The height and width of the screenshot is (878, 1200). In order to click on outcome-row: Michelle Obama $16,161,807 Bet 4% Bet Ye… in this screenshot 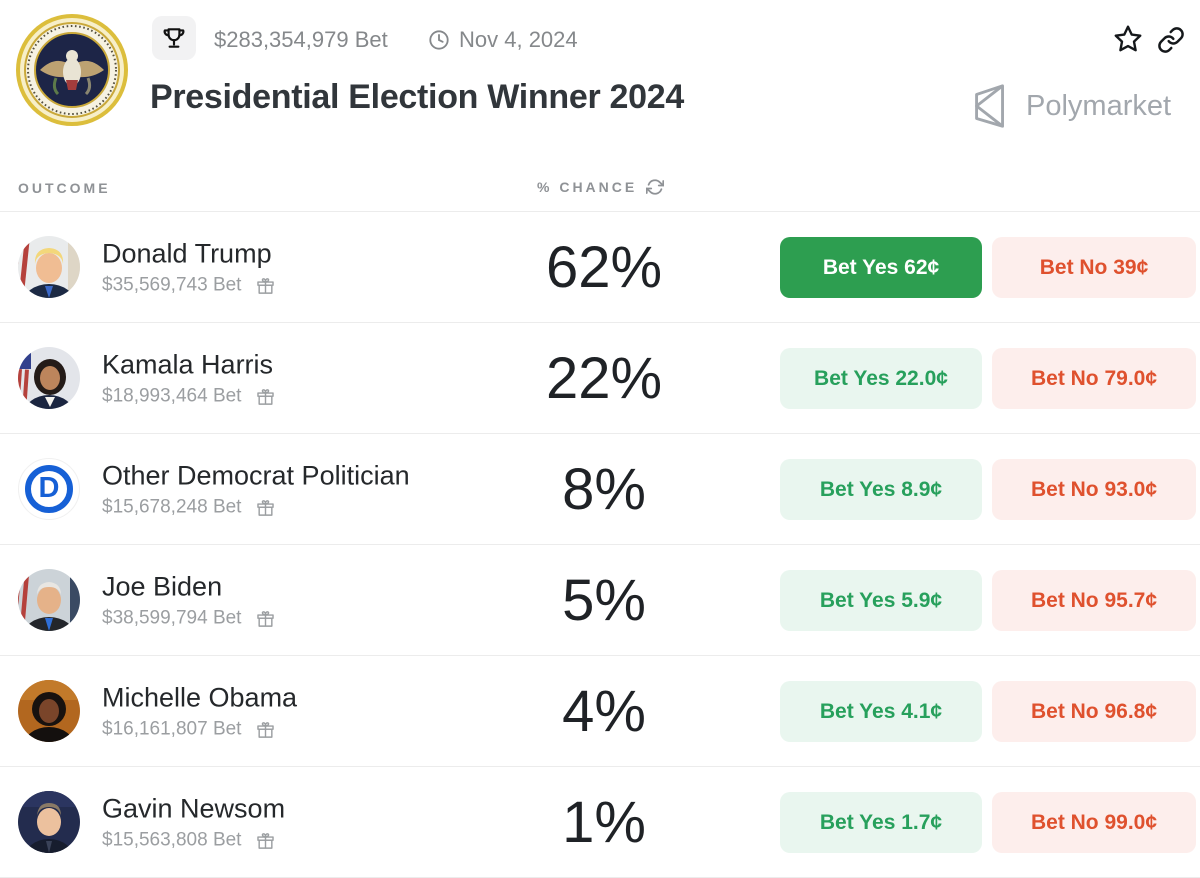, I will do `click(600, 711)`.